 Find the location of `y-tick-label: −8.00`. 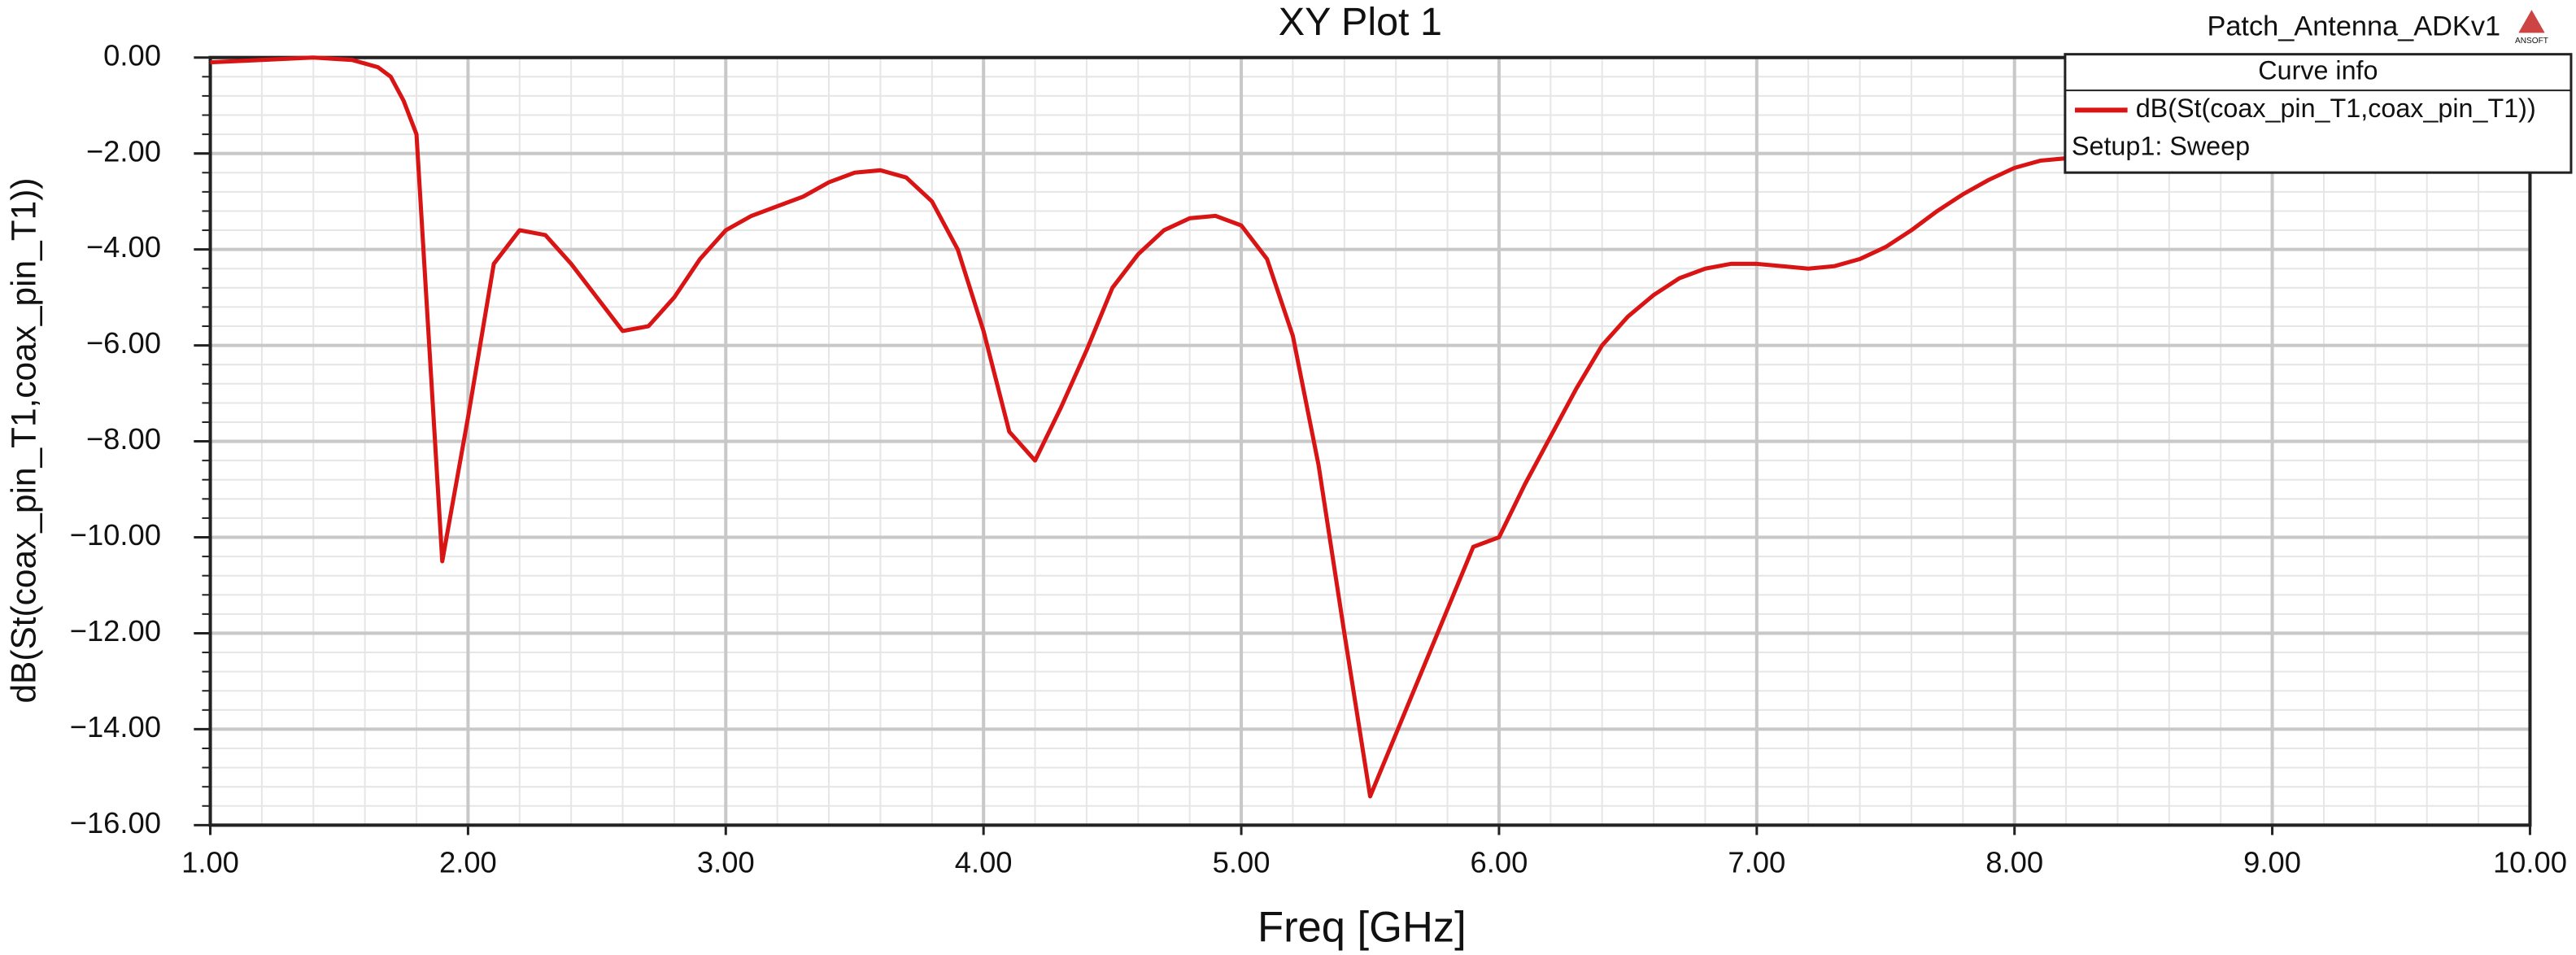

y-tick-label: −8.00 is located at coordinates (123, 439).